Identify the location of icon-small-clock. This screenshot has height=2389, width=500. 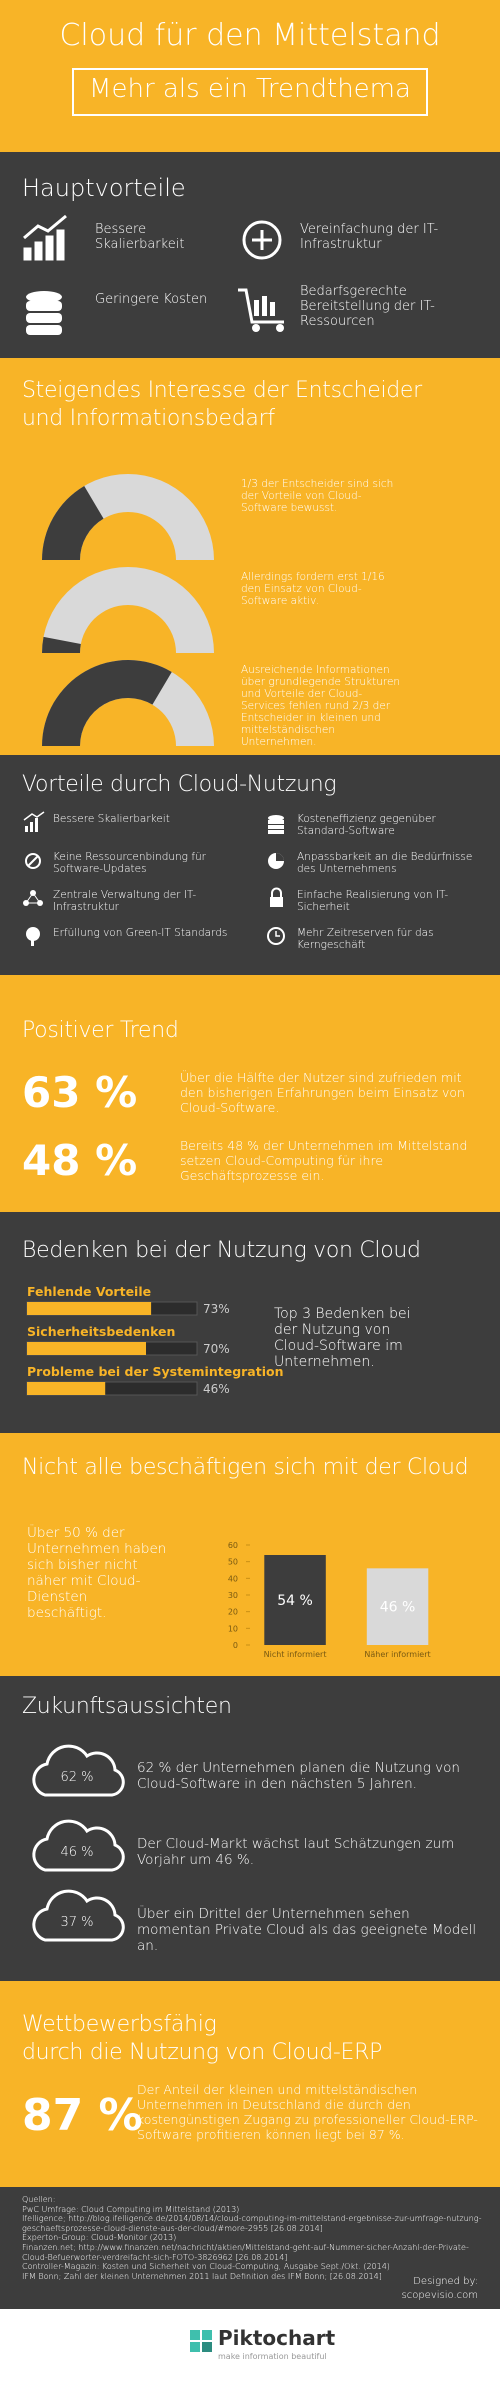
(276, 936).